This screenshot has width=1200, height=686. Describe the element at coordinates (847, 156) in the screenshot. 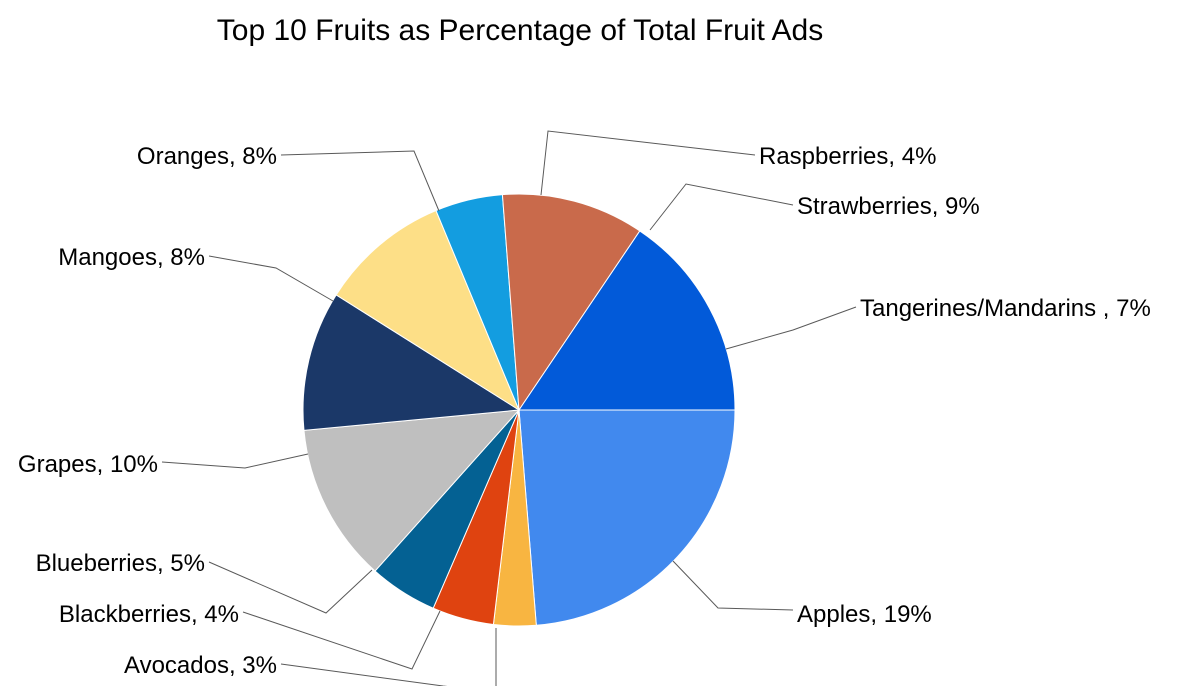

I see `data-label-raspberries: Raspberries, 4%` at that location.